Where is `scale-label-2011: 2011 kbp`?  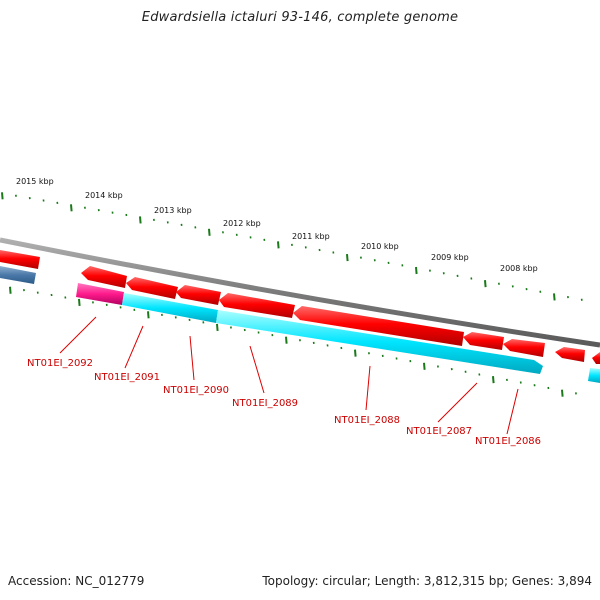
scale-label-2011: 2011 kbp is located at coordinates (311, 236).